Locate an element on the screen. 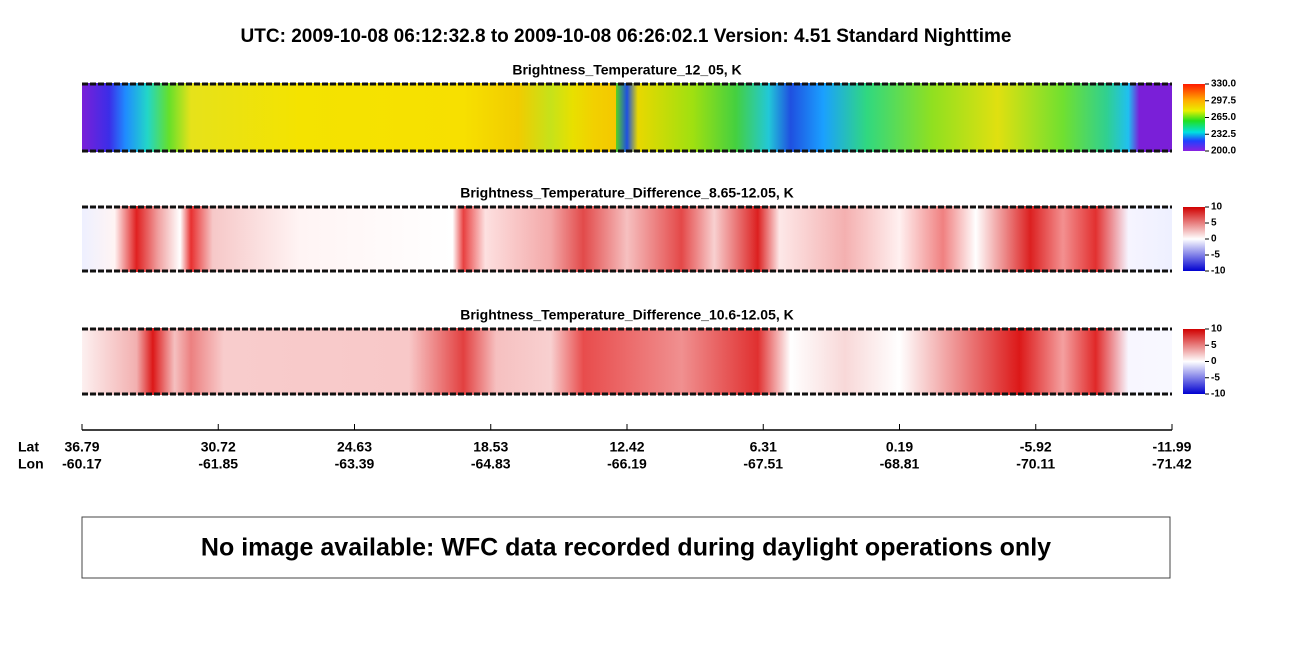  message-box is located at coordinates (626, 547).